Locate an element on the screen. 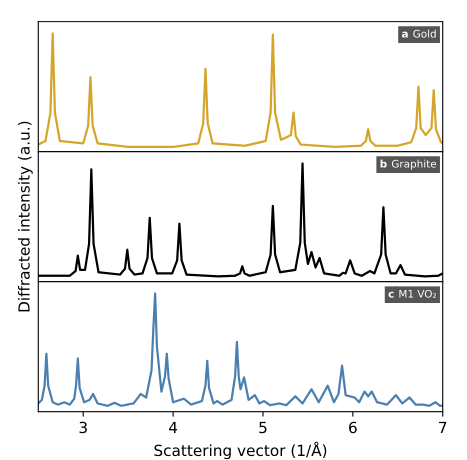 Image resolution: width=467 pixels, height=460 pixels. annotation: c is located at coordinates (391, 295).